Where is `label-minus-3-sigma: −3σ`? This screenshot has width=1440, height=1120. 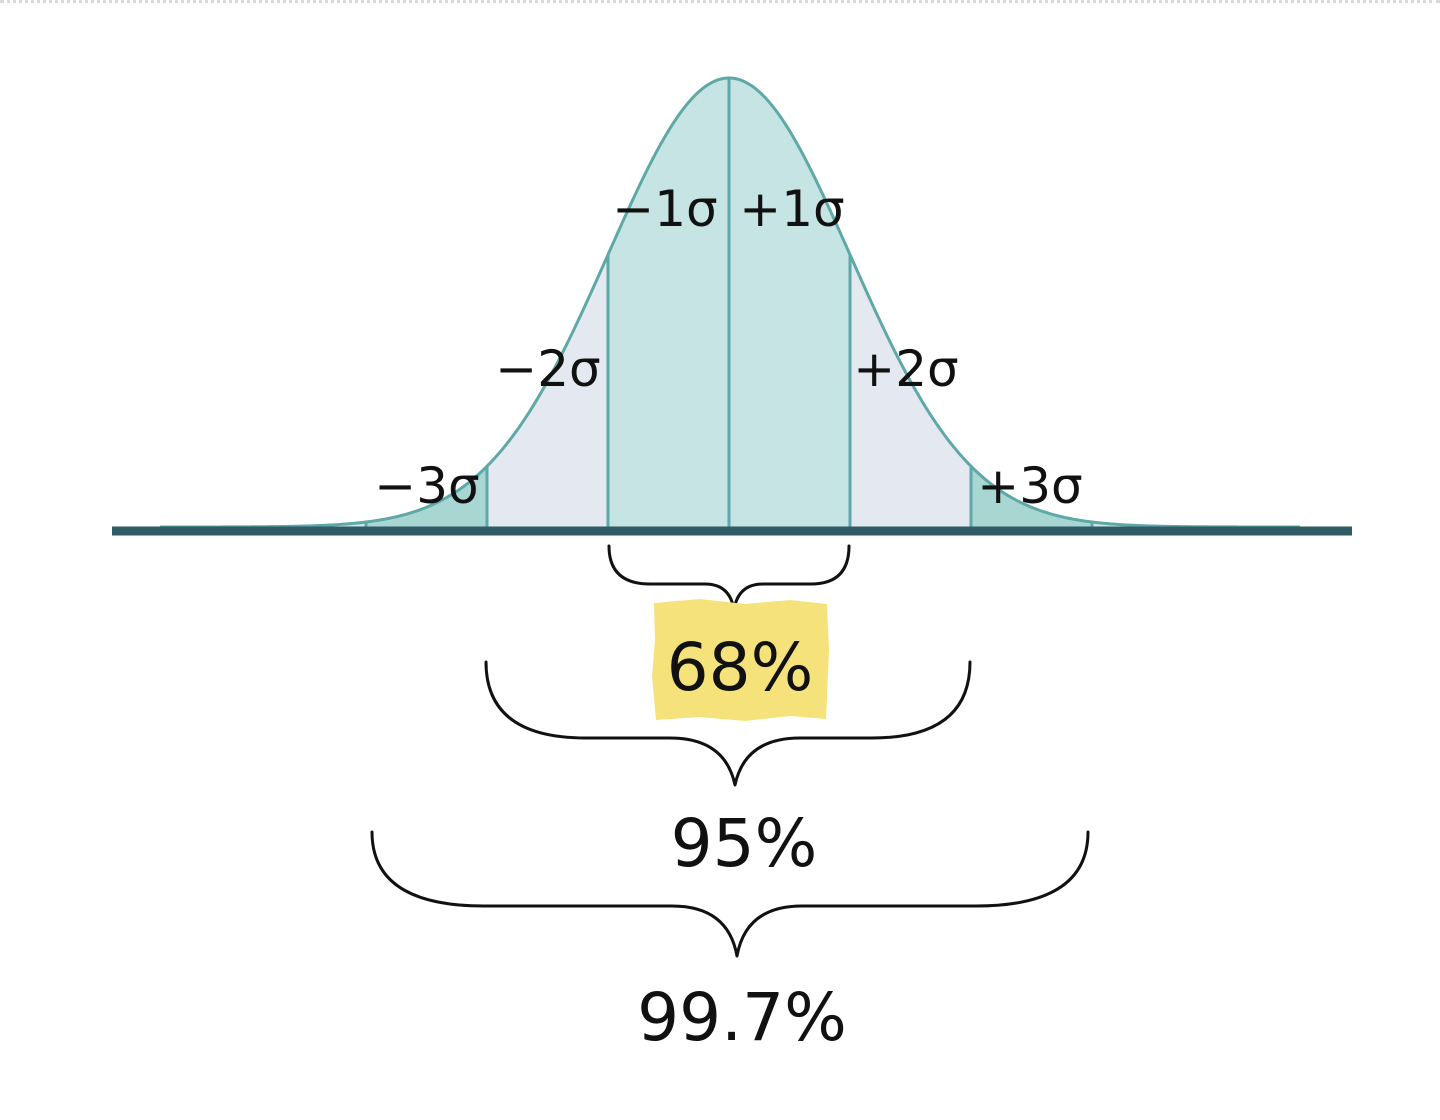
label-minus-3-sigma: −3σ is located at coordinates (426, 486).